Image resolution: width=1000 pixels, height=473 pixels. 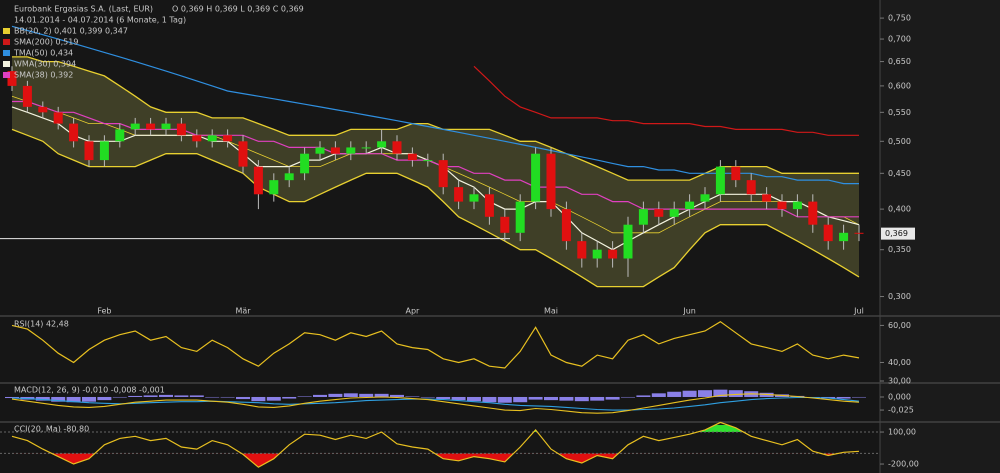 I want to click on last-value-label: 0,369, so click(x=896, y=233).